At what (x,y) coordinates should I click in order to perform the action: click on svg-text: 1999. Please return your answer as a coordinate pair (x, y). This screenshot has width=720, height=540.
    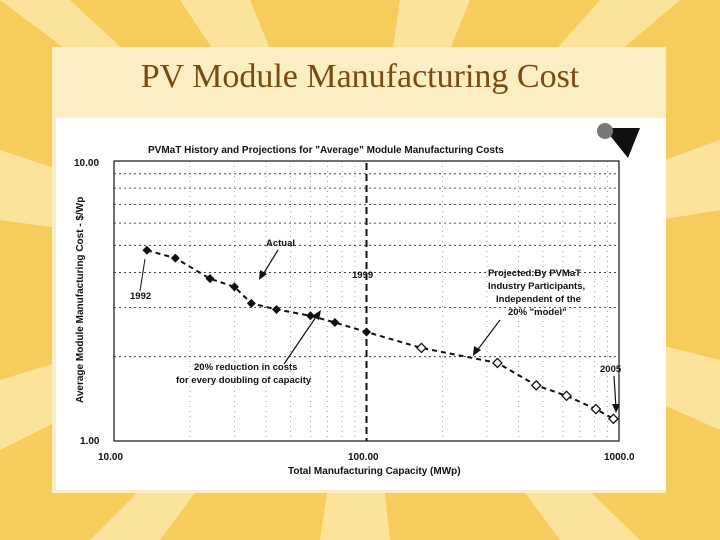
    Looking at the image, I should click on (362, 275).